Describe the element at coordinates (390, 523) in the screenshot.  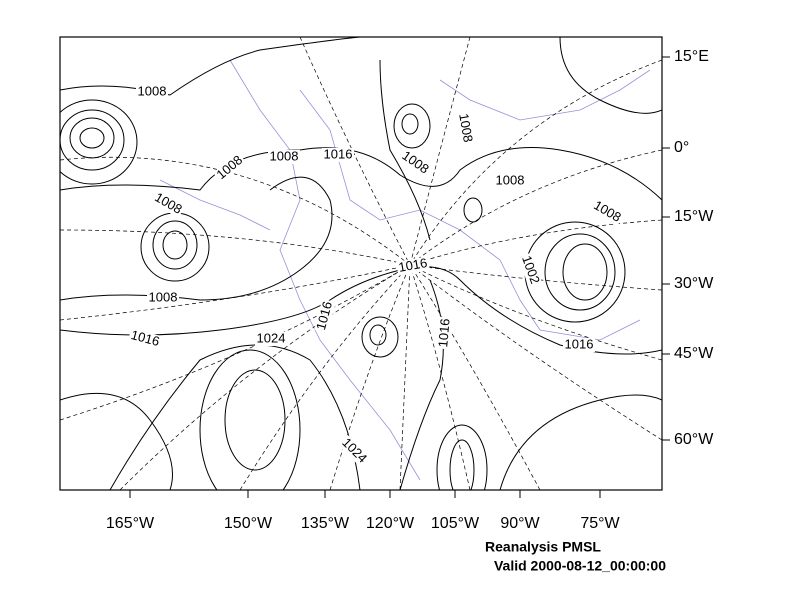
I see `lon-label: 120°W` at that location.